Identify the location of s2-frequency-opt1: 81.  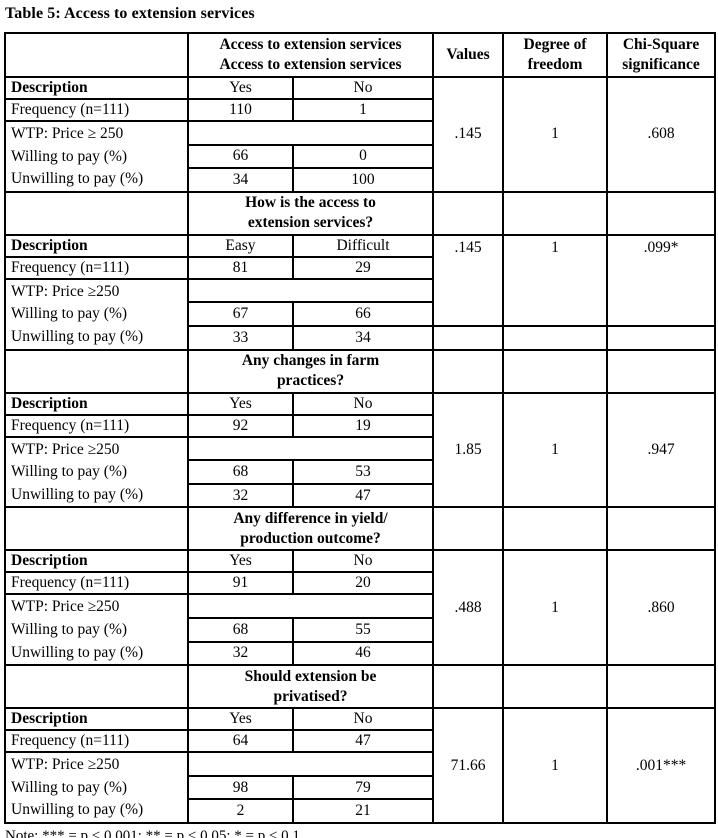
(240, 267).